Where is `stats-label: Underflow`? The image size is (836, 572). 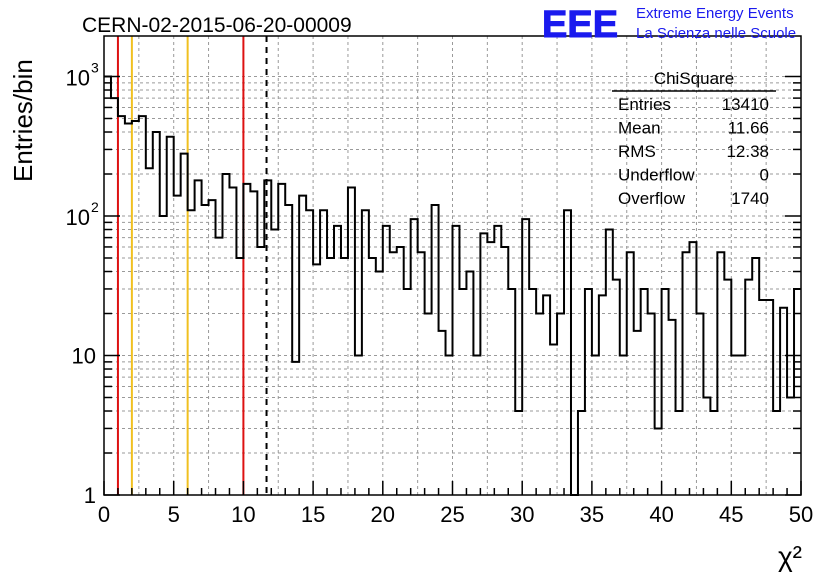 stats-label: Underflow is located at coordinates (656, 175).